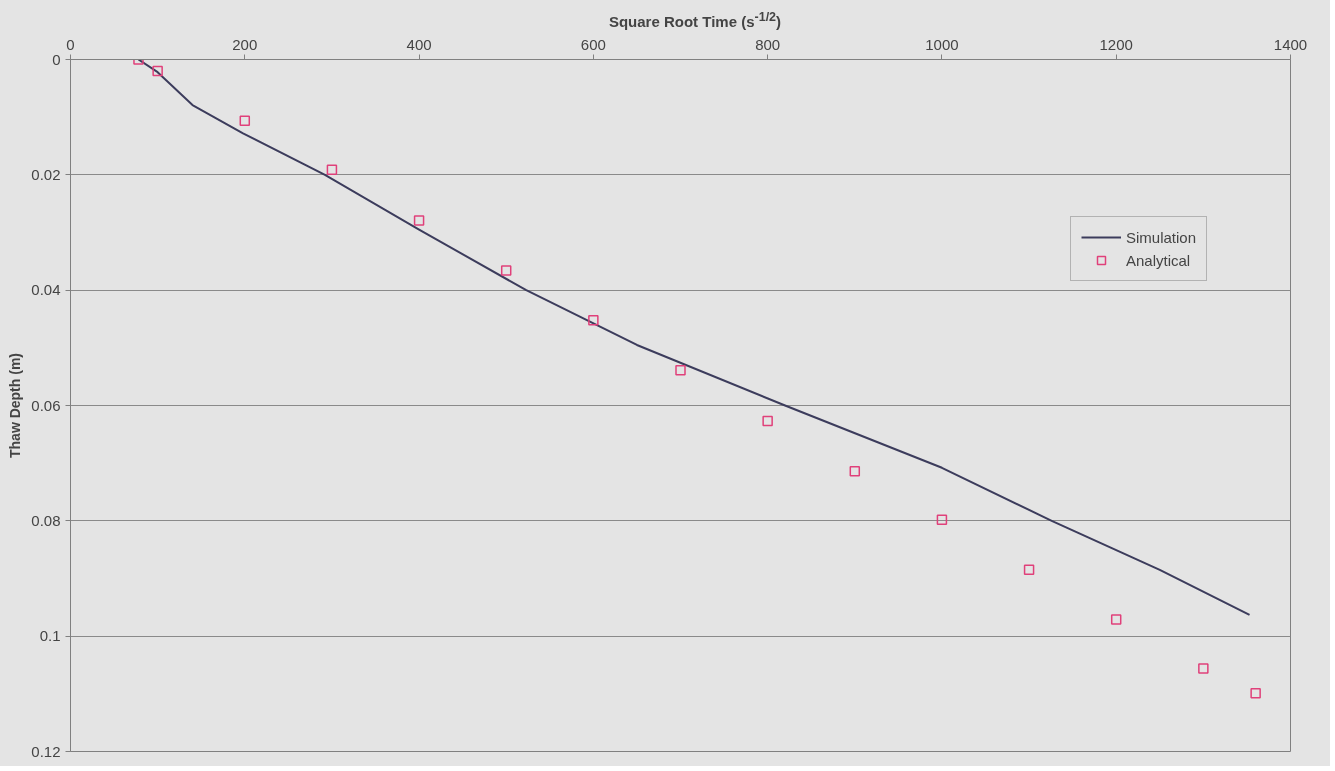  I want to click on x-tick-label: 1200, so click(1116, 44).